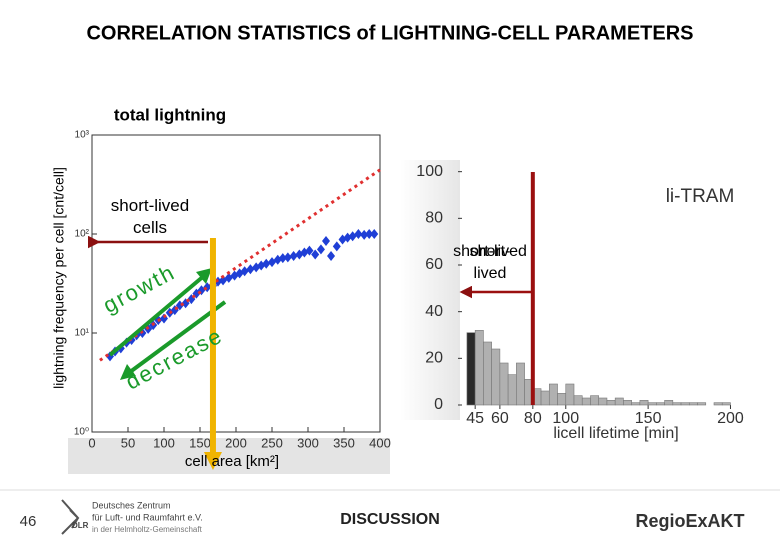  I want to click on x-axis-label: licell lifetime [min], so click(615, 433).